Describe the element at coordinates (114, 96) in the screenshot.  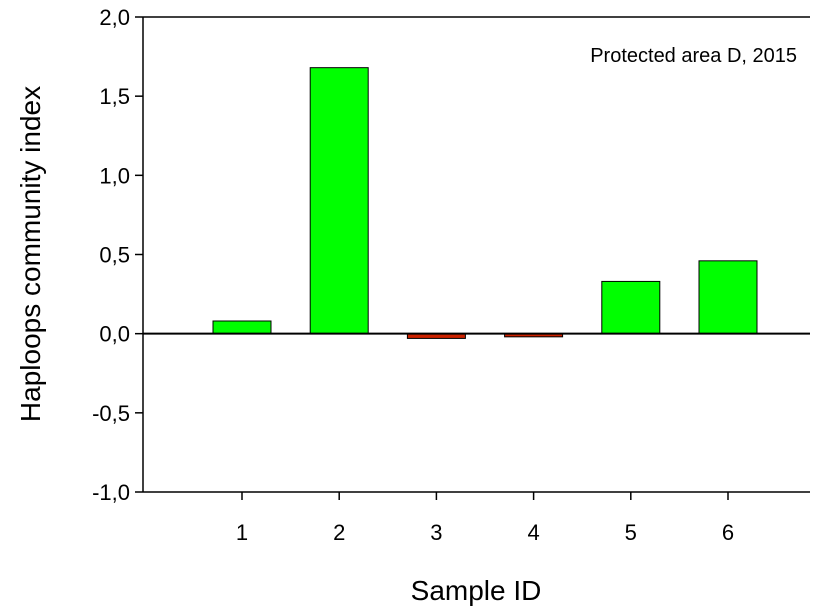
I see `y-tick-label: 1,5` at that location.